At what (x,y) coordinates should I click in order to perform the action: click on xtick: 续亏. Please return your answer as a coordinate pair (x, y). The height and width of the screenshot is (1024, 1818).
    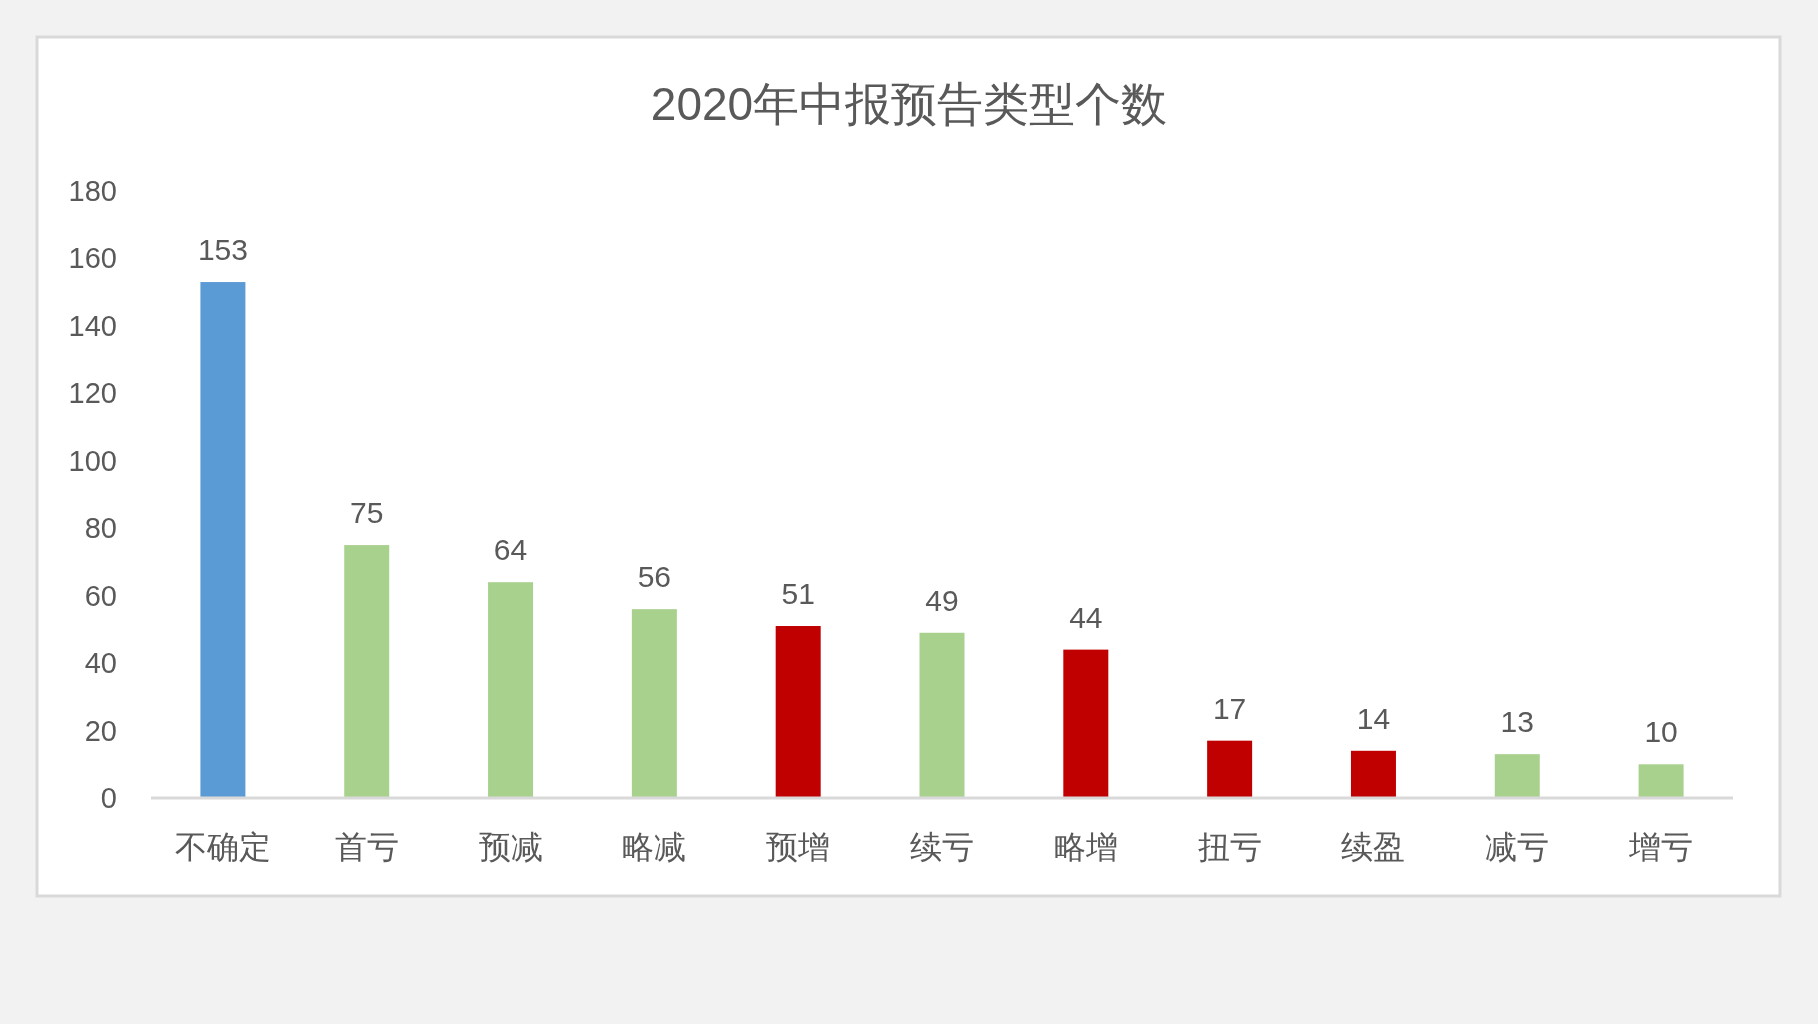
    Looking at the image, I should click on (942, 847).